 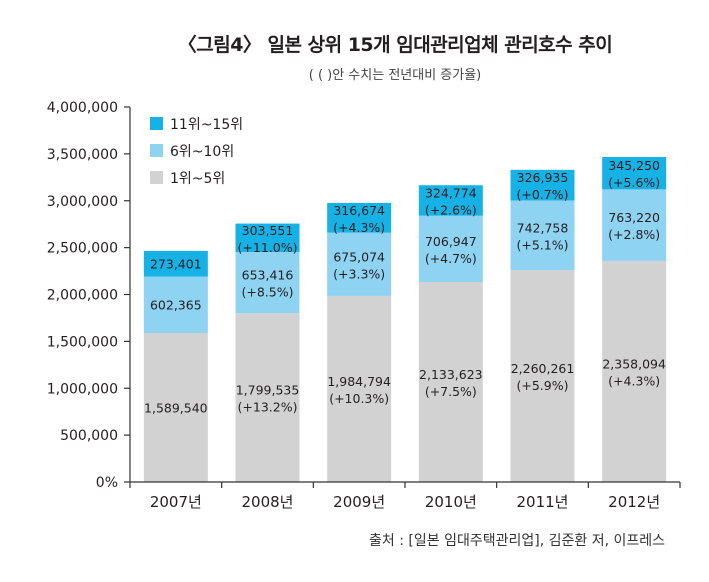 I want to click on data-label: 2,358,094, so click(x=634, y=363).